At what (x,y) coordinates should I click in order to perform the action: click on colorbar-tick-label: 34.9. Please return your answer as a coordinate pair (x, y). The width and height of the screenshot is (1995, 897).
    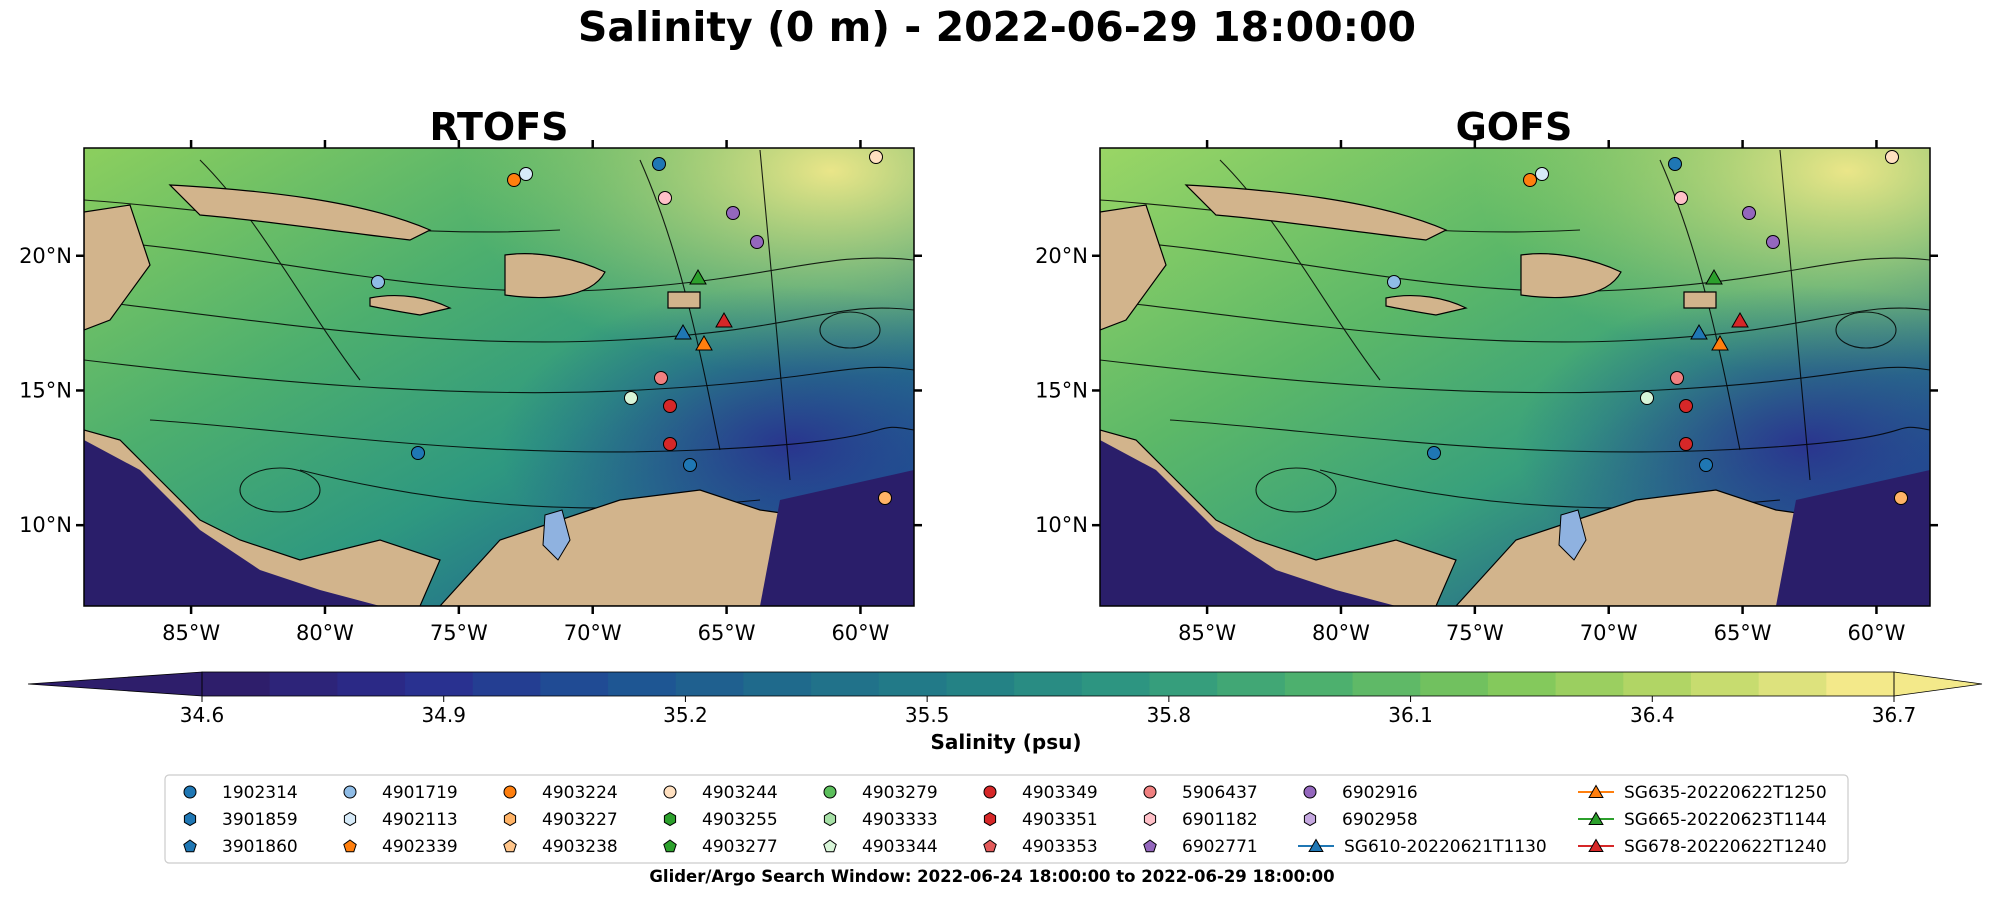
    Looking at the image, I should click on (443, 715).